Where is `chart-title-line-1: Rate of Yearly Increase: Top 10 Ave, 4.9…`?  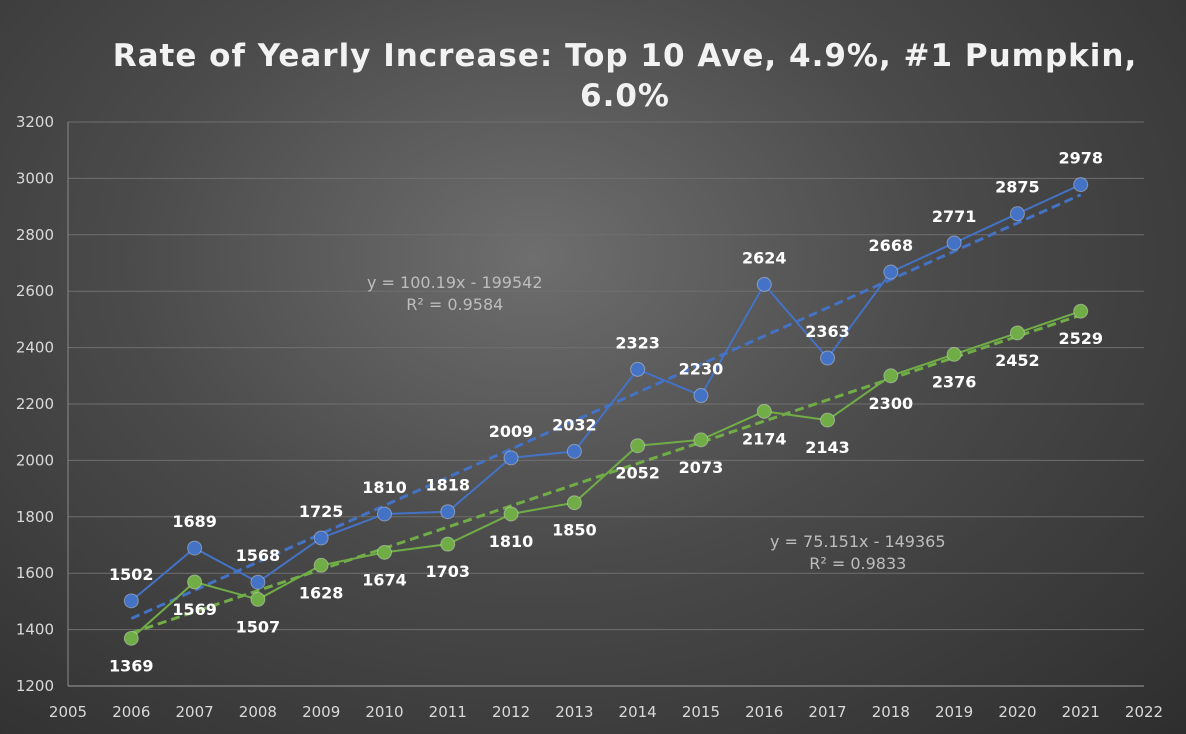
chart-title-line-1: Rate of Yearly Increase: Top 10 Ave, 4.9… is located at coordinates (625, 56).